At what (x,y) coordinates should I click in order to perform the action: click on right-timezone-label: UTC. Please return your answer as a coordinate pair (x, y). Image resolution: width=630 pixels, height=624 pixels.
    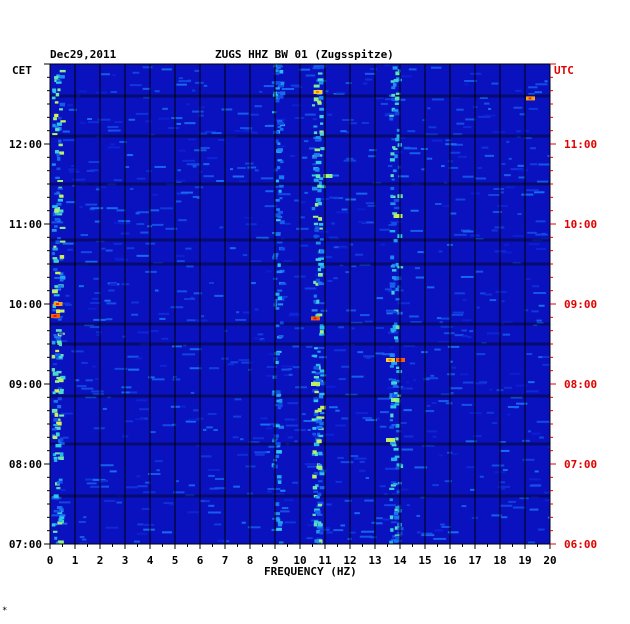
    Looking at the image, I should click on (564, 70).